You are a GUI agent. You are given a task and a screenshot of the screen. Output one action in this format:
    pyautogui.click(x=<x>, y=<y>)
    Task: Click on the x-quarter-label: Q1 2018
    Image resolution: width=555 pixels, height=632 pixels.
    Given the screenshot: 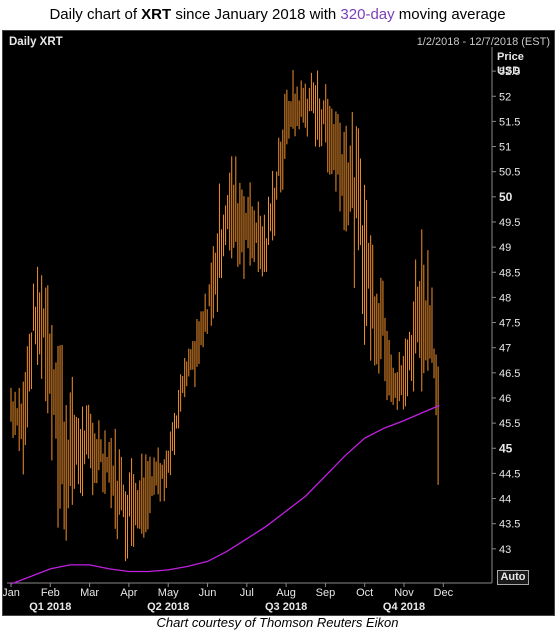 What is the action you would take?
    pyautogui.click(x=50, y=607)
    